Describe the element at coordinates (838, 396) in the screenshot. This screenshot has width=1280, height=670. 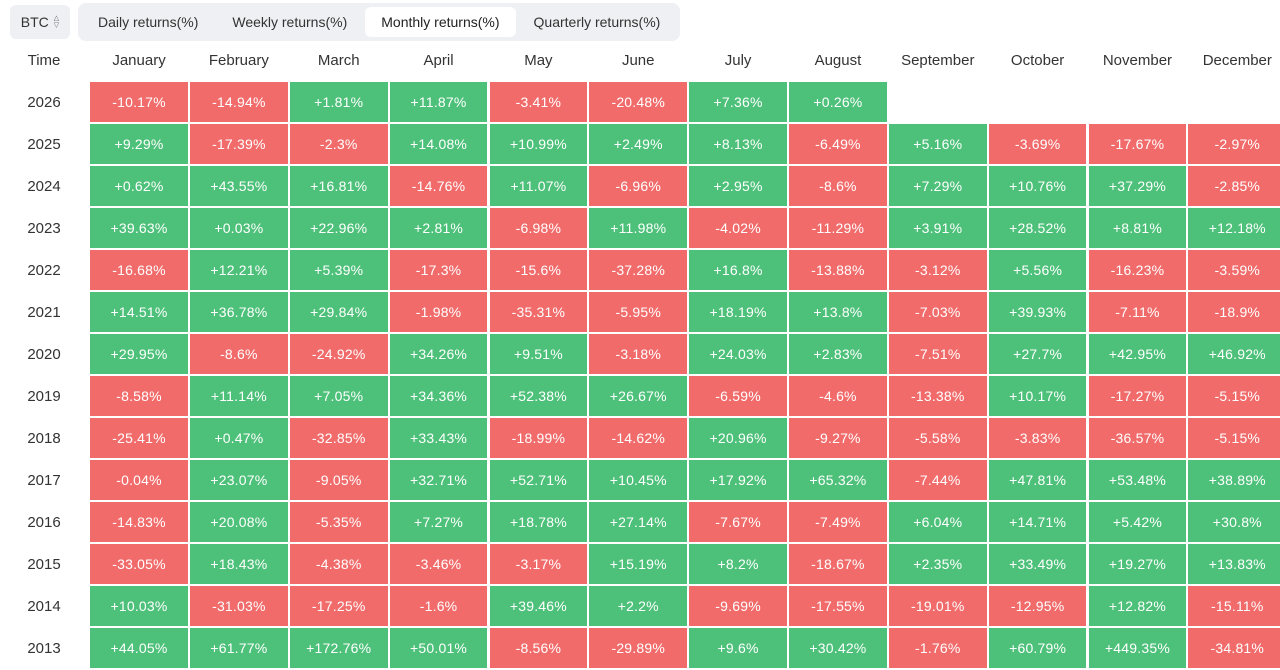
I see `return-cell: -4.6%` at that location.